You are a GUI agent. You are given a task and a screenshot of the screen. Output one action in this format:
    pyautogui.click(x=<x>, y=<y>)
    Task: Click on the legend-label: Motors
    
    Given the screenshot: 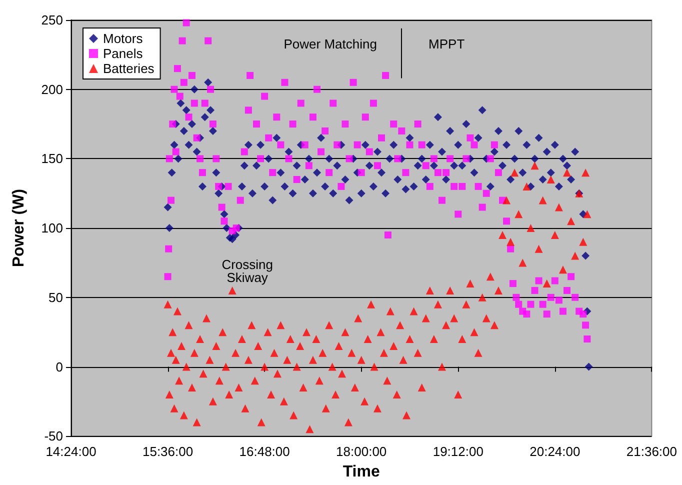 What is the action you would take?
    pyautogui.click(x=123, y=38)
    